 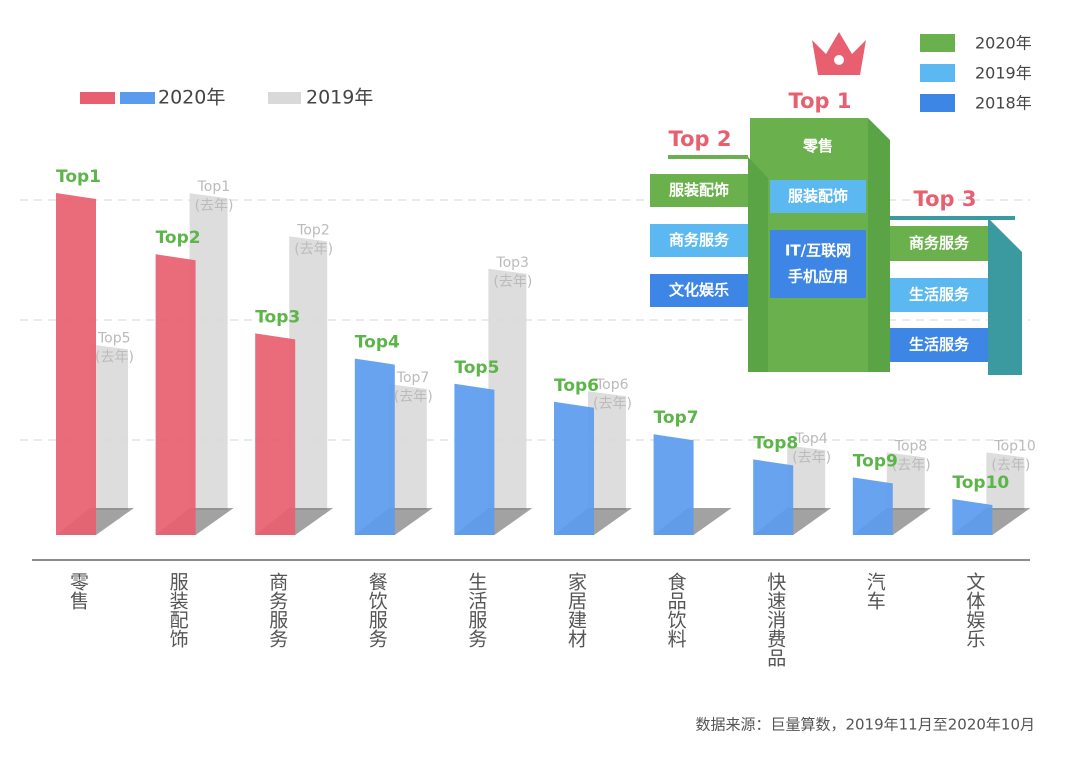 I want to click on rank-label-2020: Top3, so click(x=277, y=317).